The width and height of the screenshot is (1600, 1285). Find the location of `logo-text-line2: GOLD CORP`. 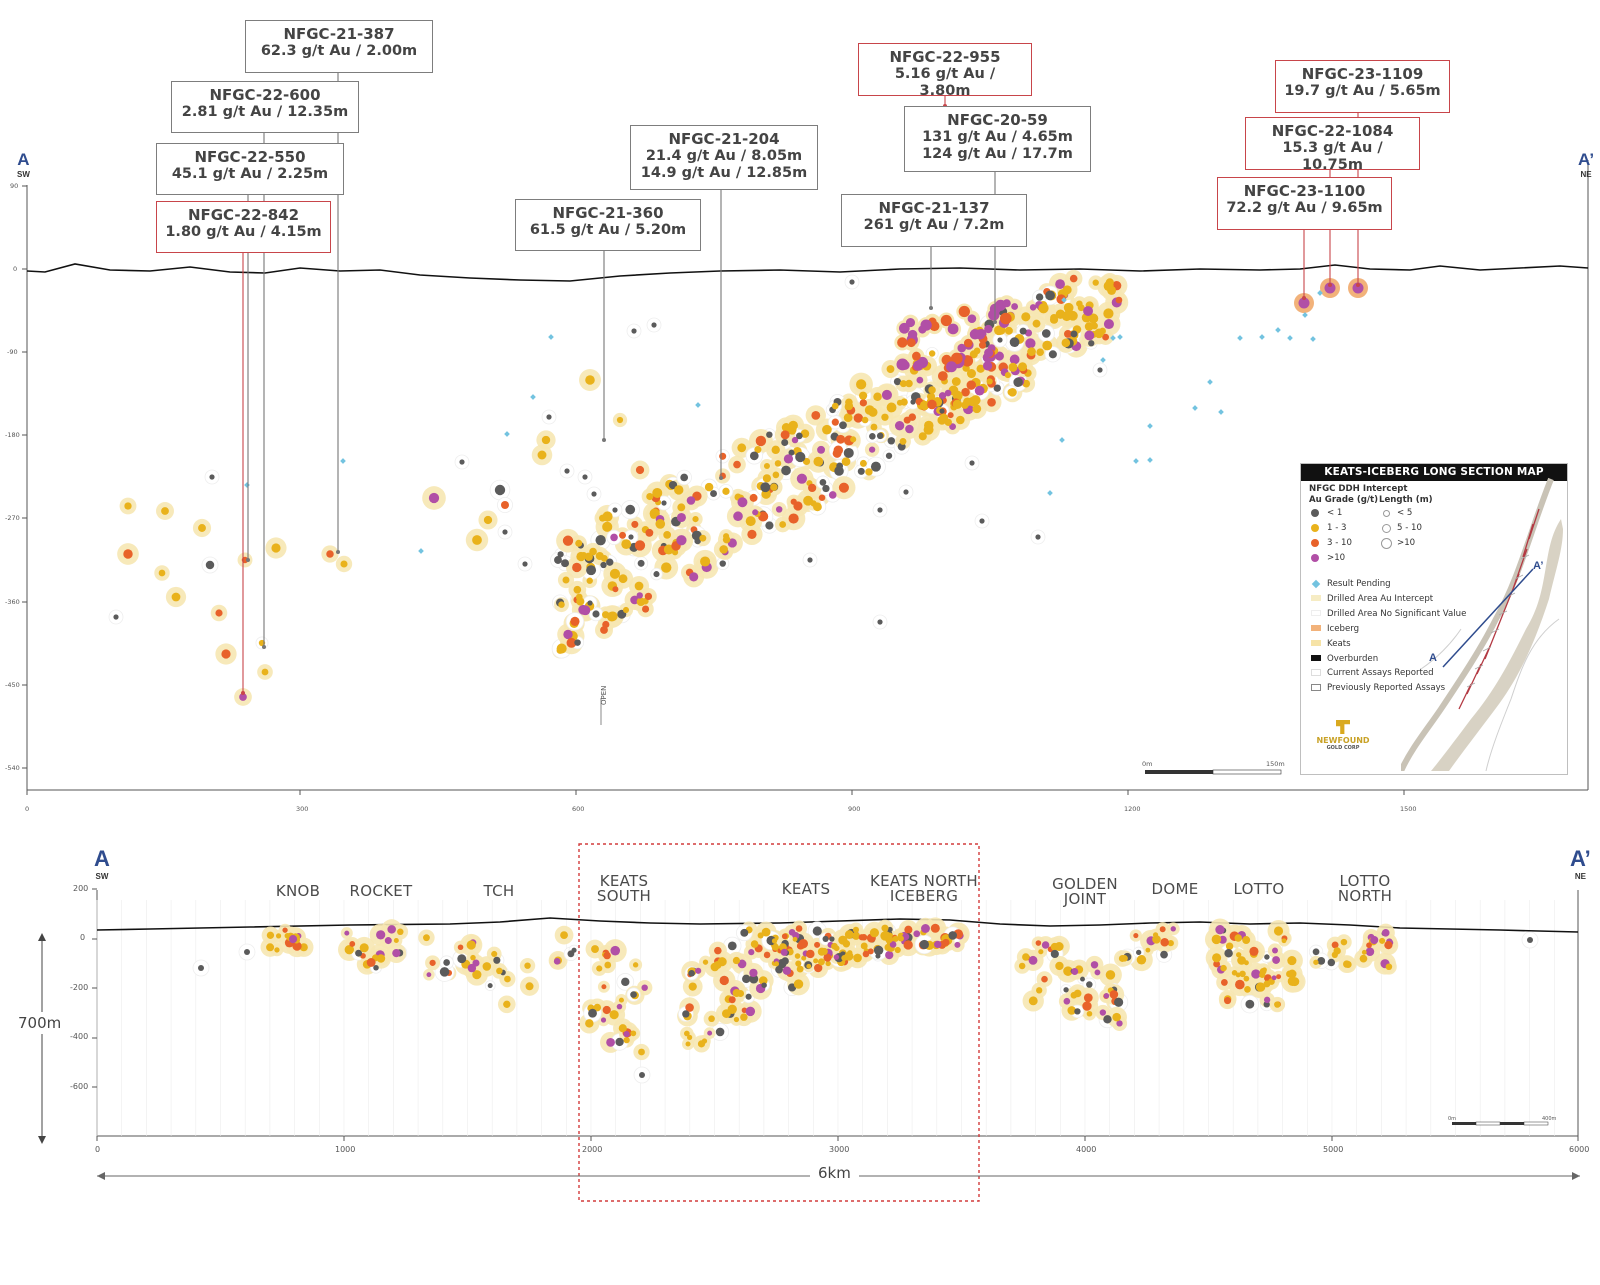

logo-text-line2: GOLD CORP is located at coordinates (1343, 748).